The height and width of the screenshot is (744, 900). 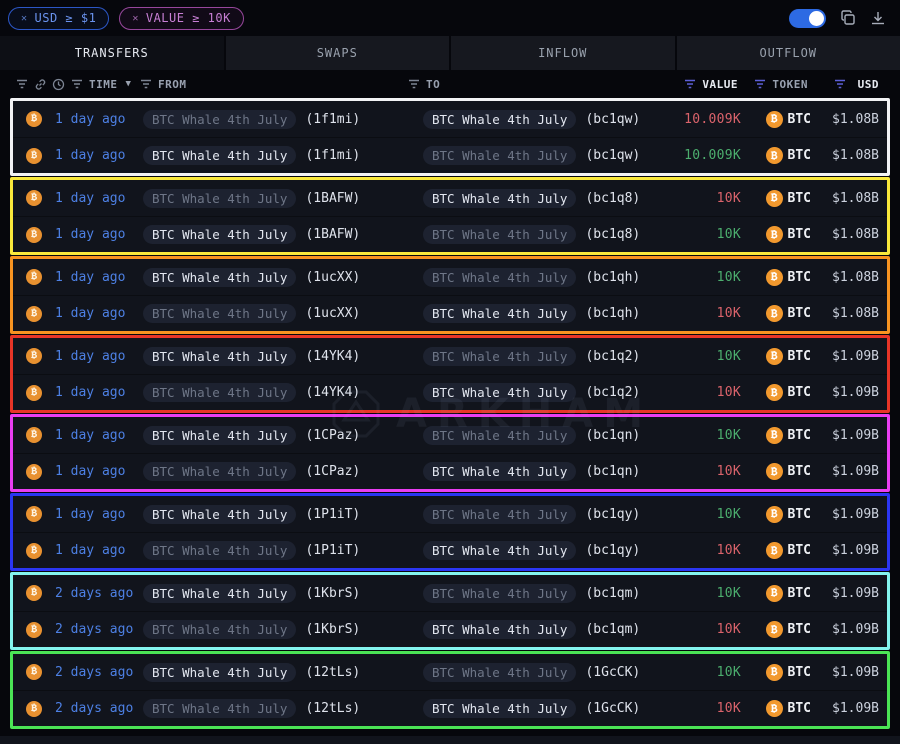 I want to click on from-address: (1CPaz), so click(x=333, y=471).